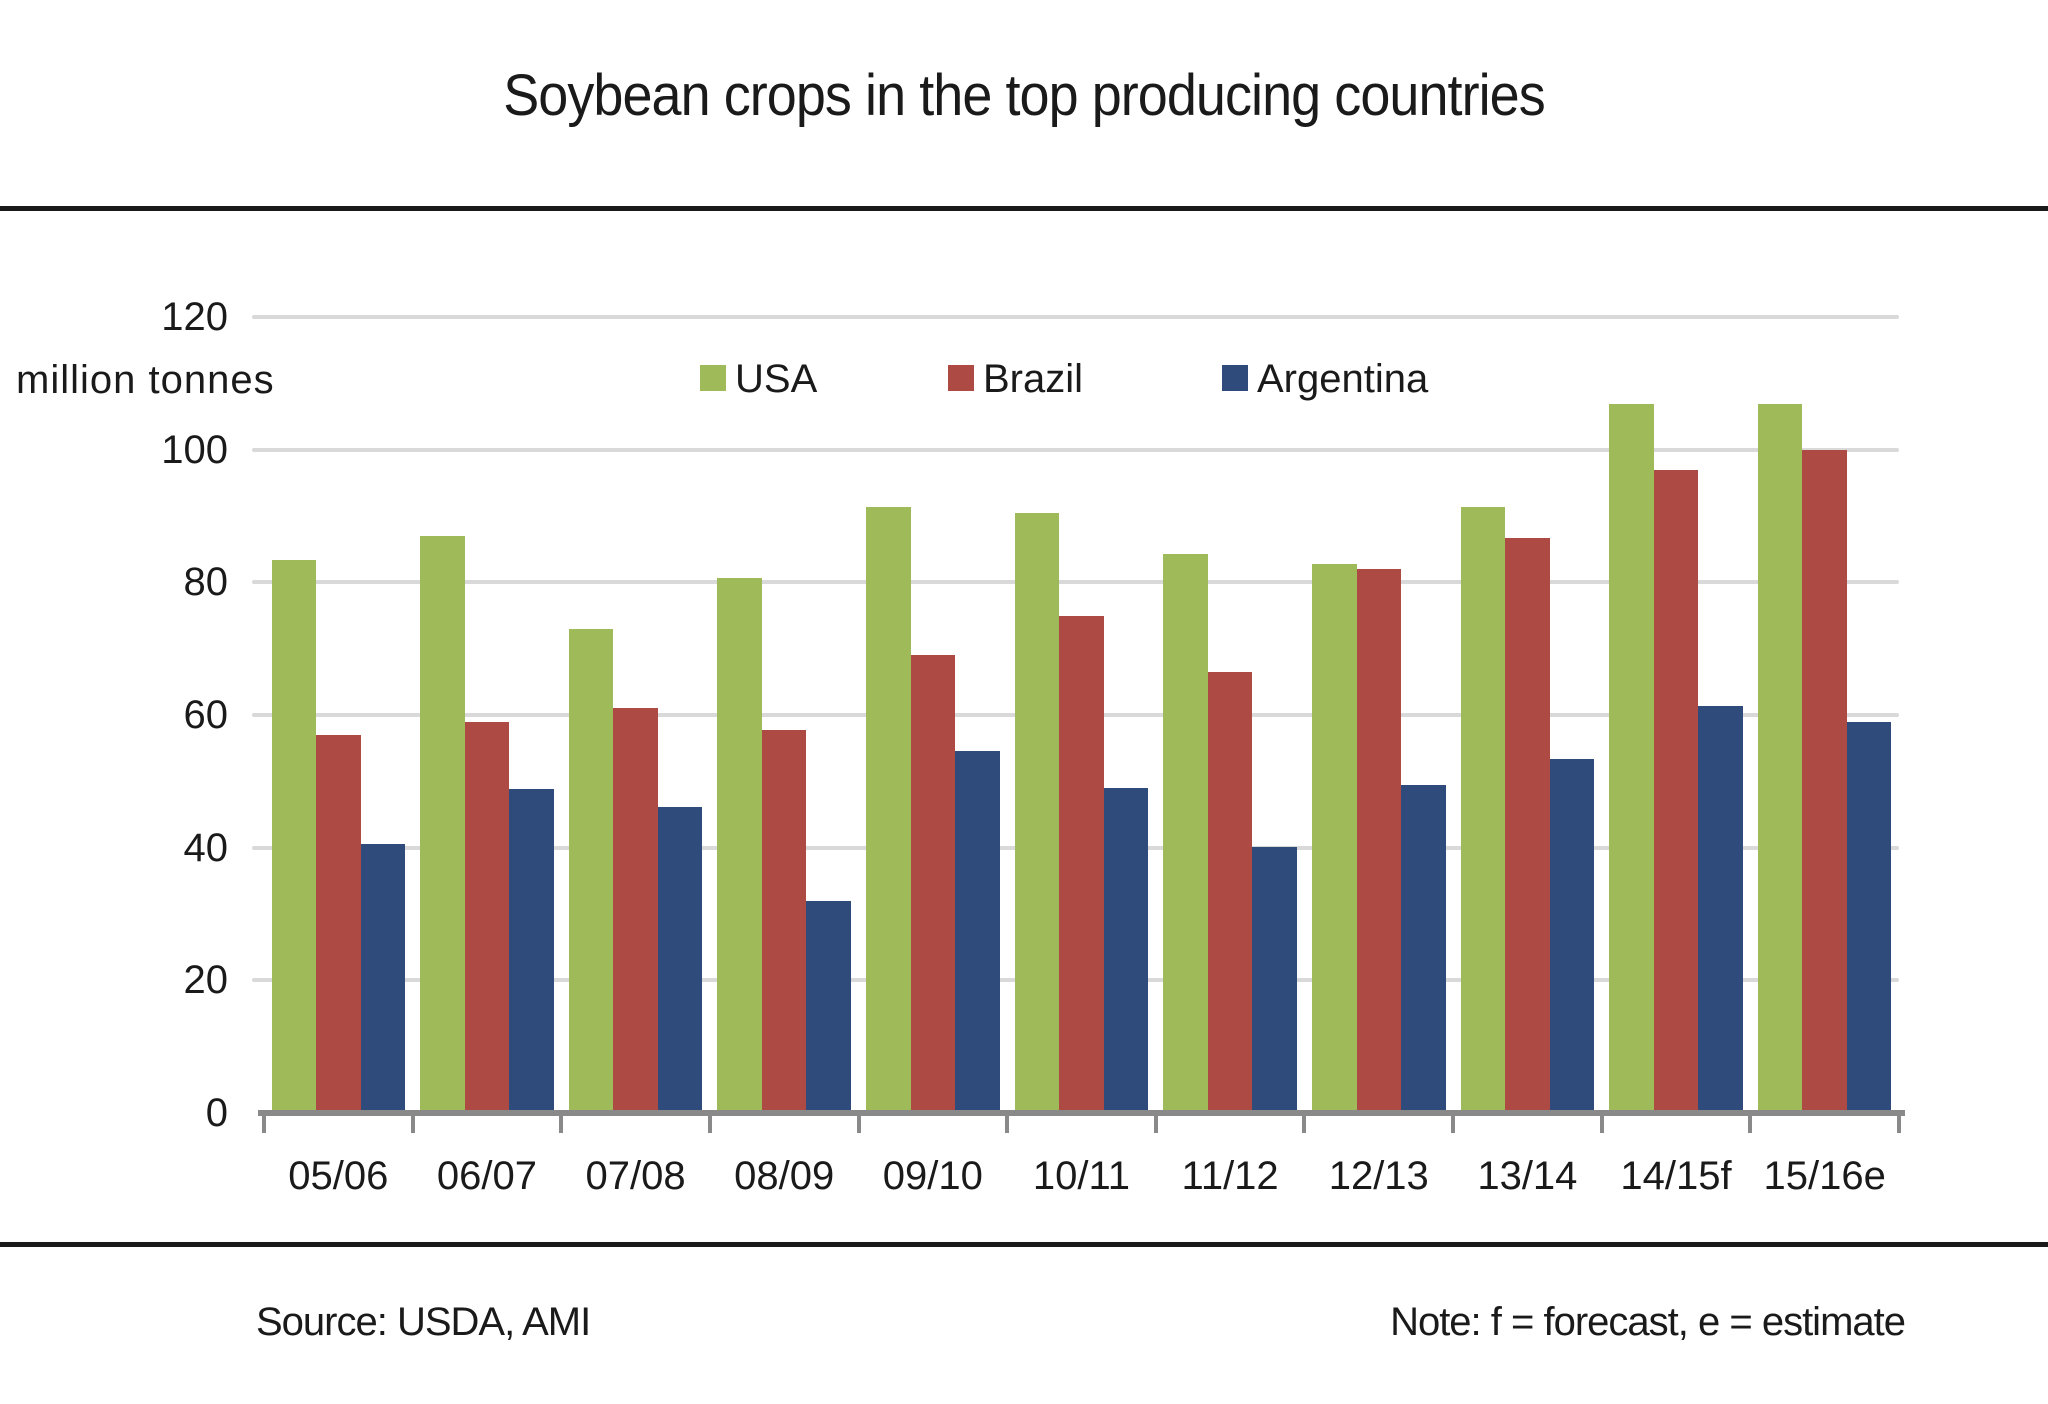 The image size is (2048, 1404). What do you see at coordinates (1483, 809) in the screenshot?
I see `bar-usa-13/14` at bounding box center [1483, 809].